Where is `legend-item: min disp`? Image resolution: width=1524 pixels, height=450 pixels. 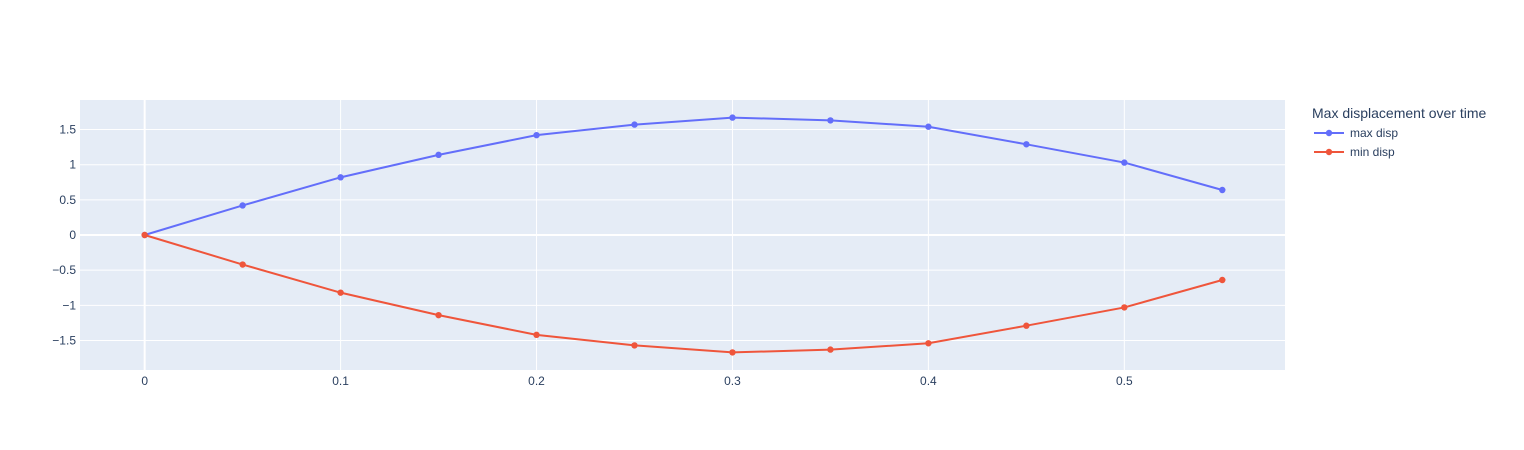
legend-item: min disp is located at coordinates (1354, 152).